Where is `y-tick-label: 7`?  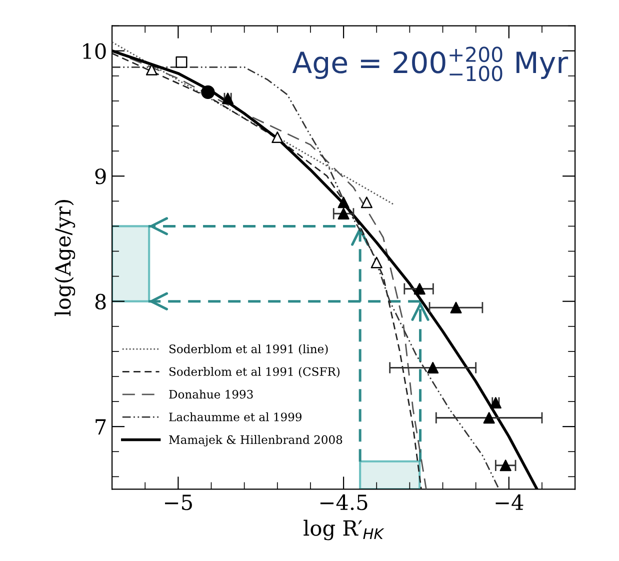
y-tick-label: 7 is located at coordinates (101, 426).